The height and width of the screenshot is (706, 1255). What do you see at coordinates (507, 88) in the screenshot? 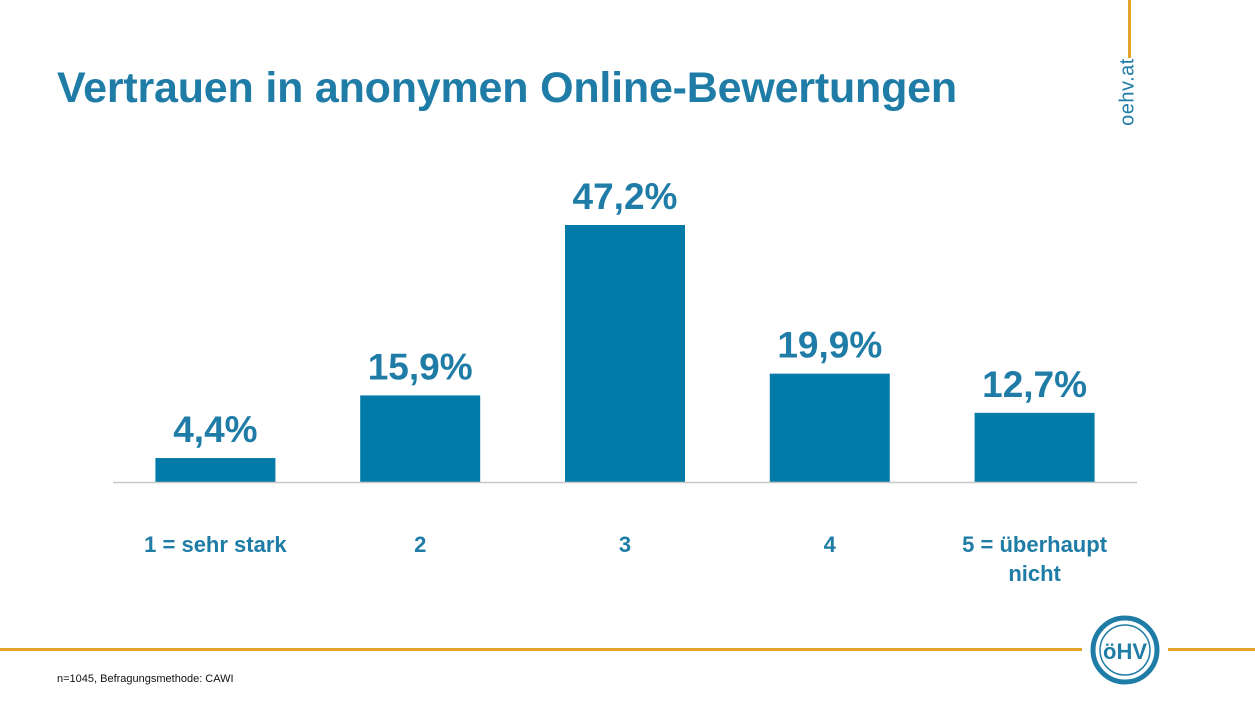
I see `chart-title: Vertrauen in anonymen Online-Bewertungen` at bounding box center [507, 88].